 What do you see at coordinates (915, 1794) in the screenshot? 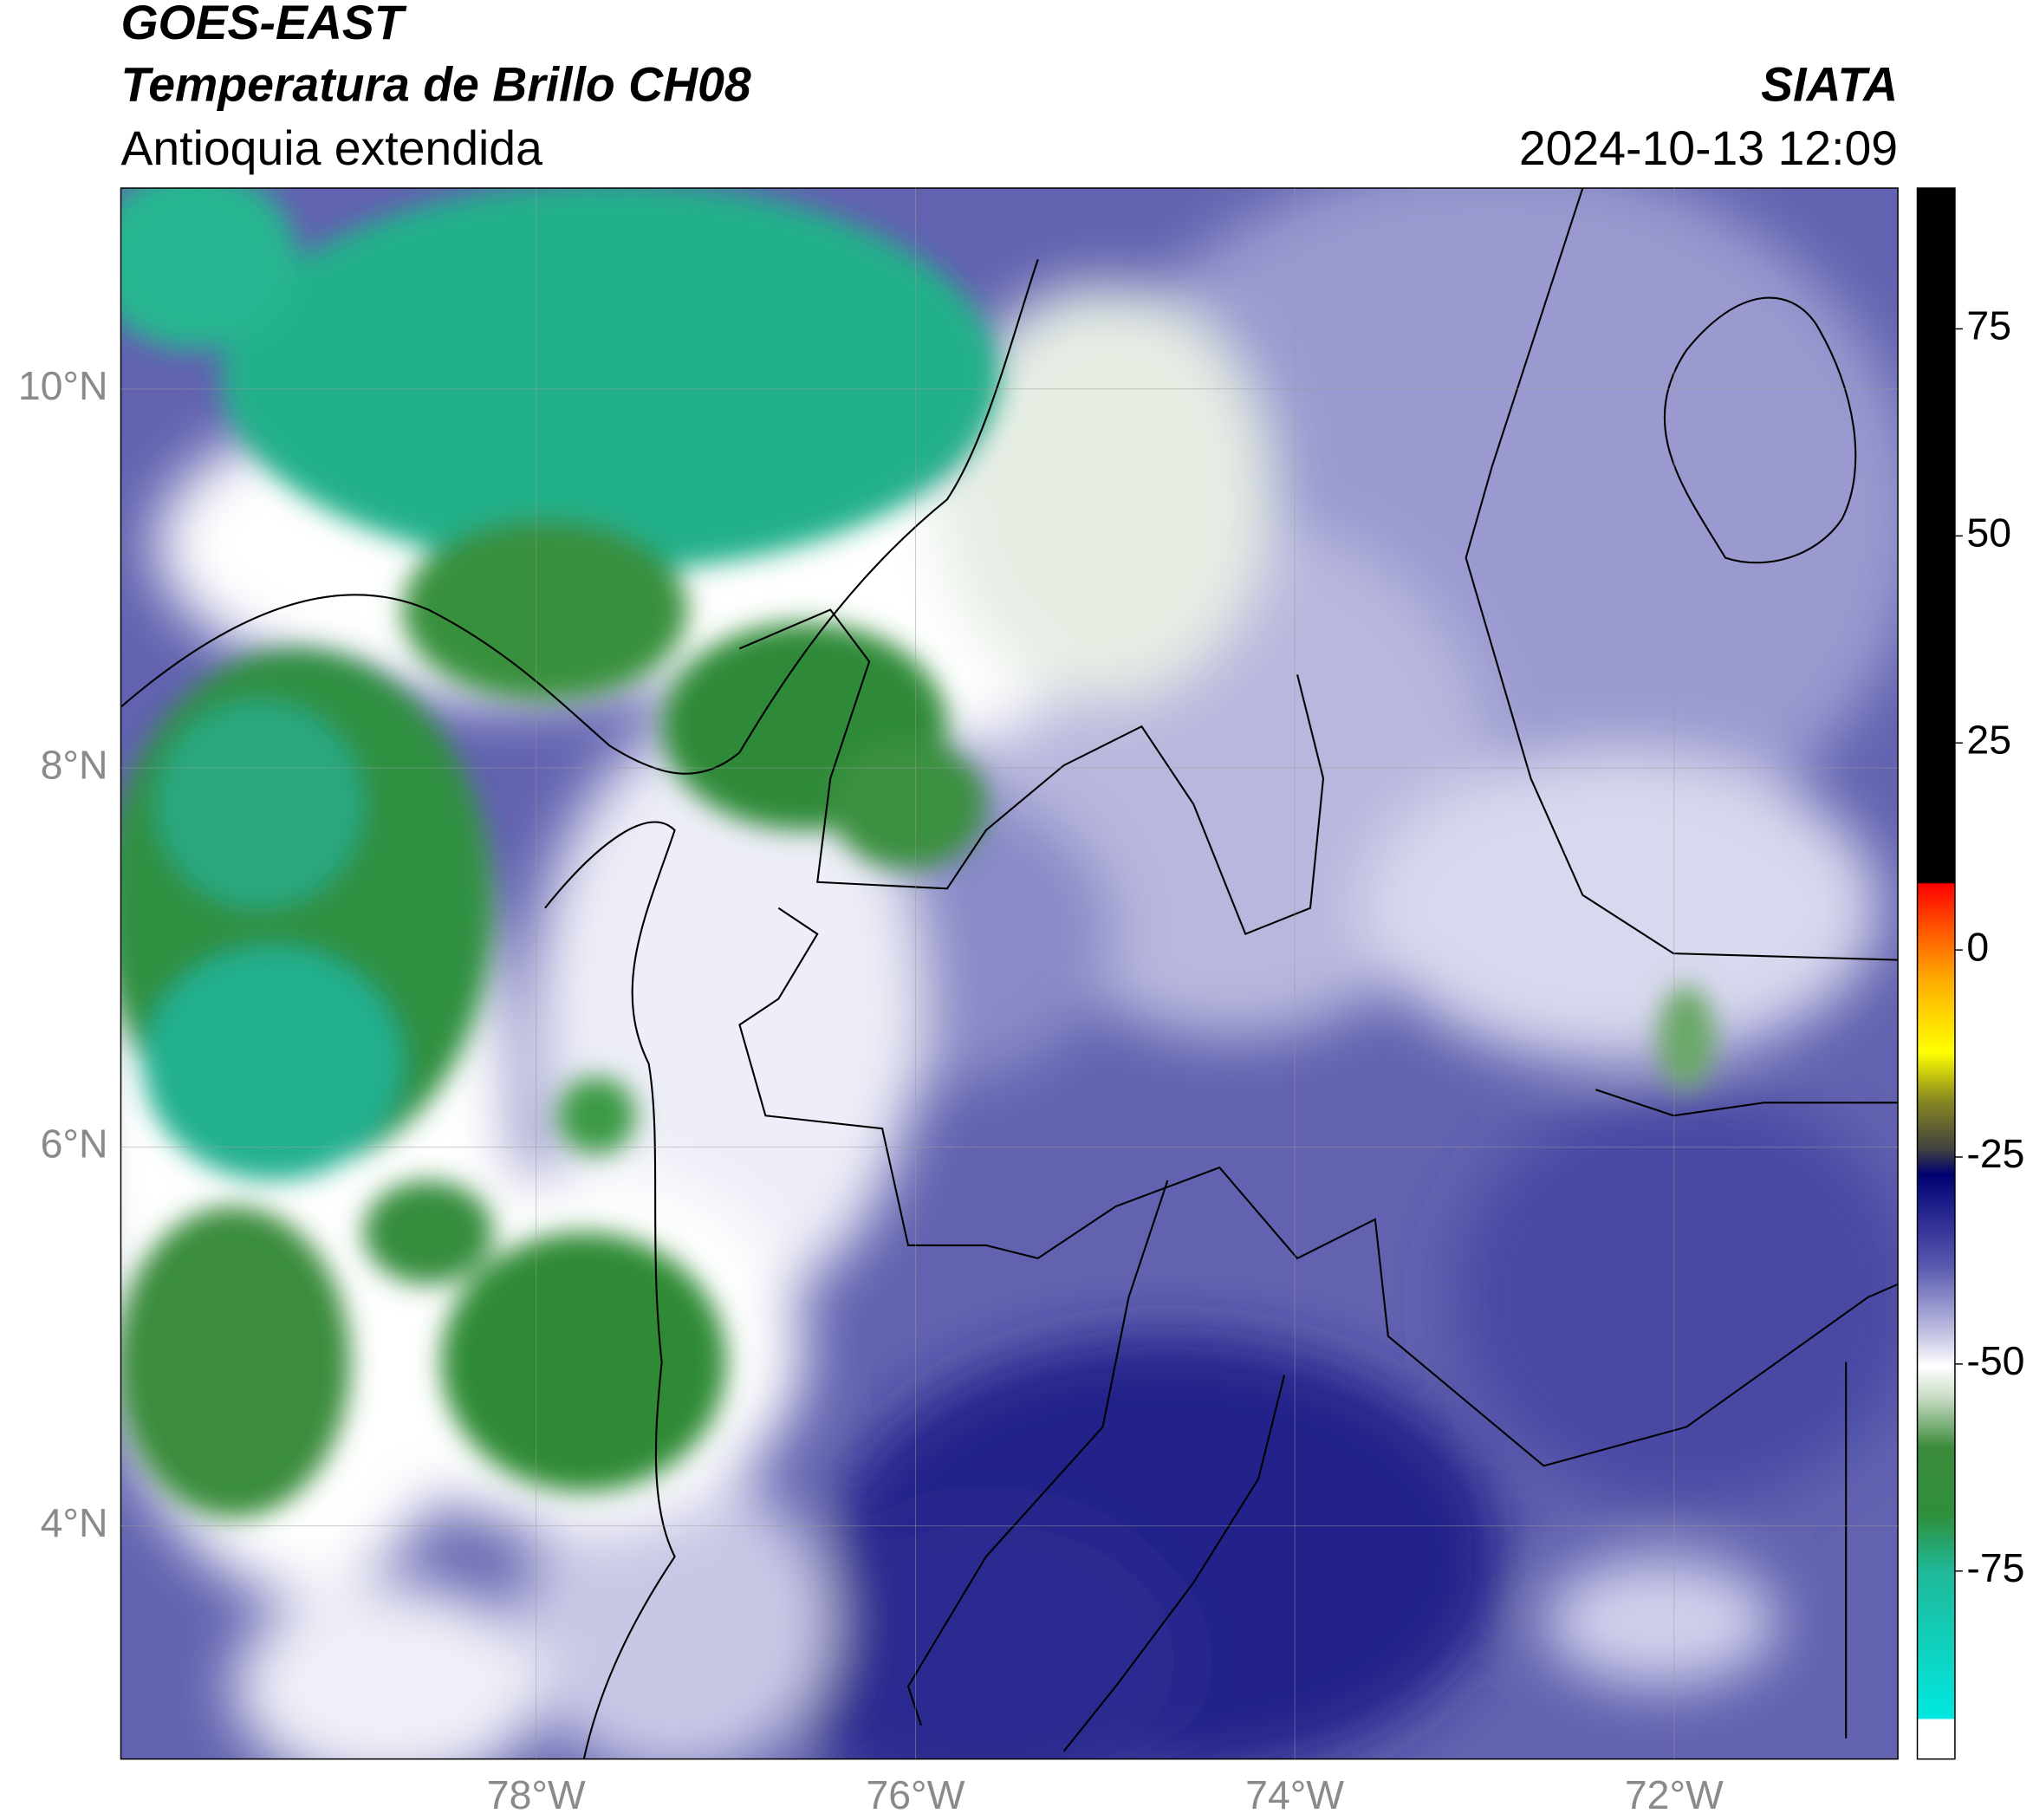
I see `x-tick-label: 76°W` at bounding box center [915, 1794].